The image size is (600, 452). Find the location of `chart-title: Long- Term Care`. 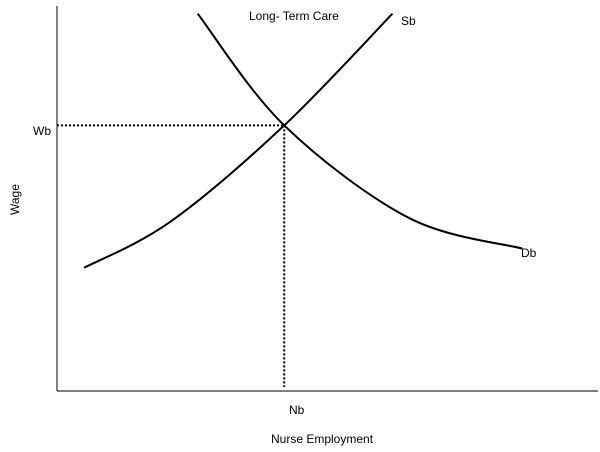

chart-title: Long- Term Care is located at coordinates (294, 16).